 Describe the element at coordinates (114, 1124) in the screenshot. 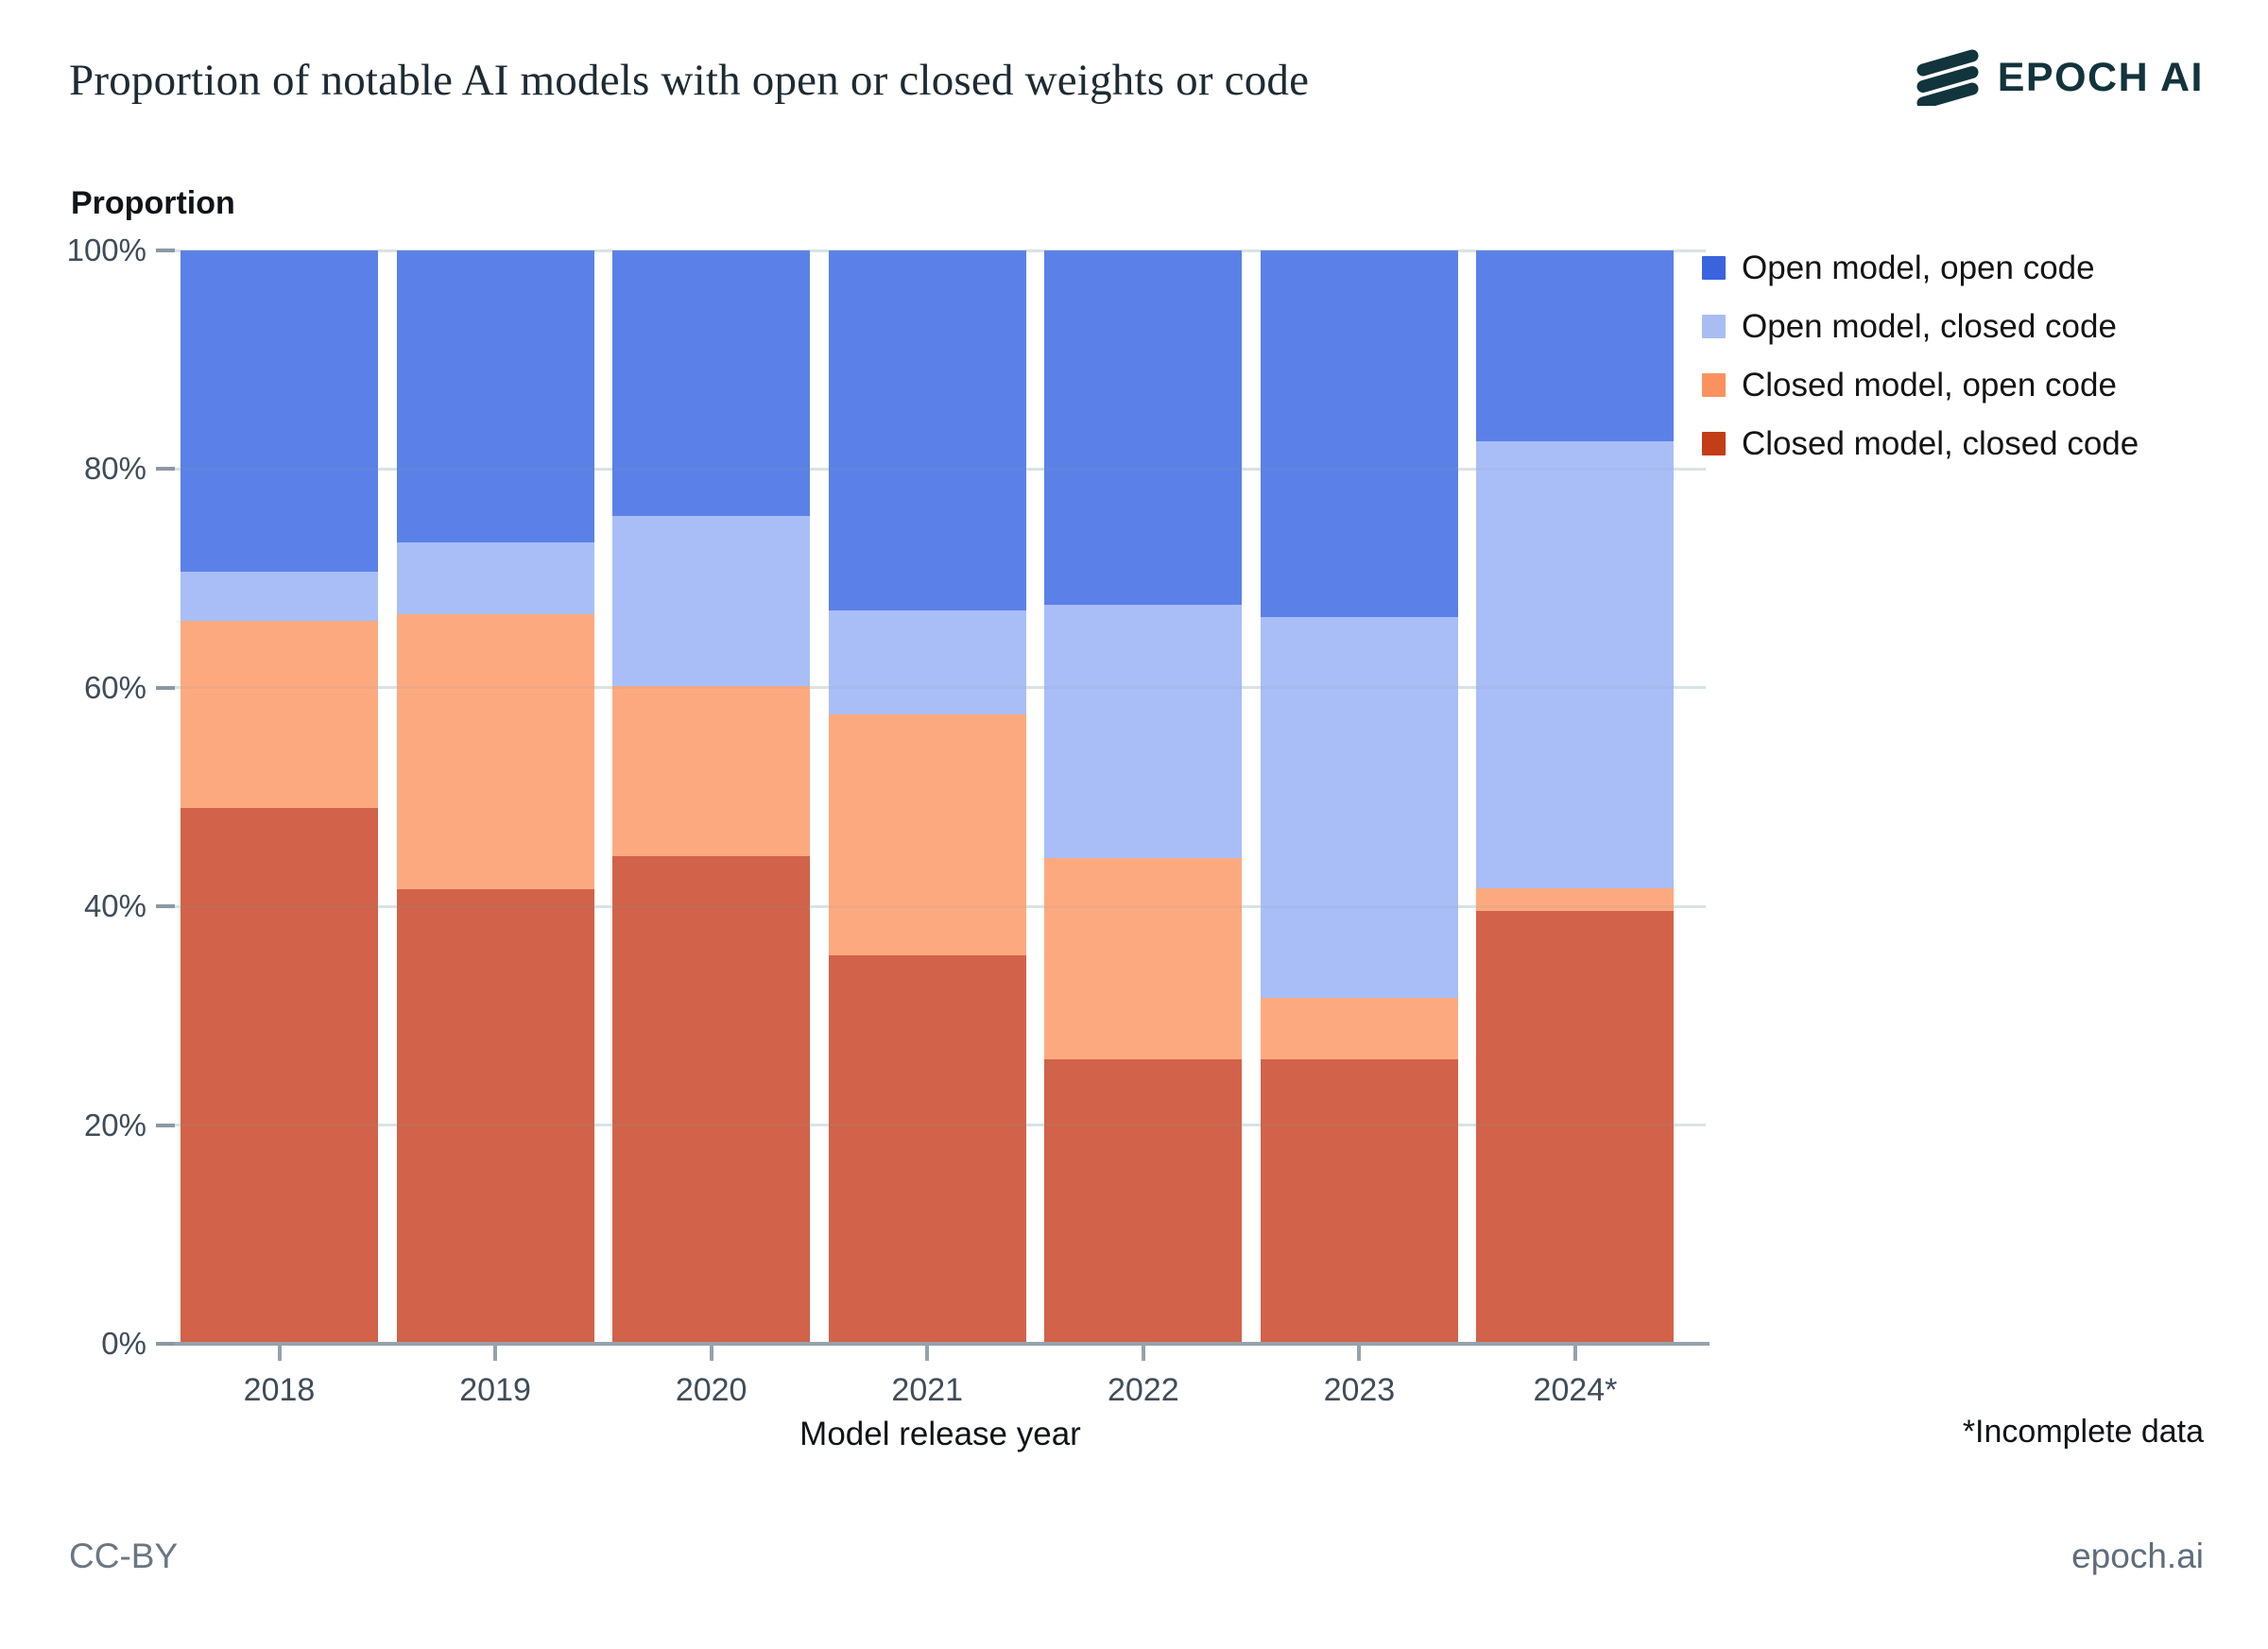

I see `y-tick-label: 20%` at that location.